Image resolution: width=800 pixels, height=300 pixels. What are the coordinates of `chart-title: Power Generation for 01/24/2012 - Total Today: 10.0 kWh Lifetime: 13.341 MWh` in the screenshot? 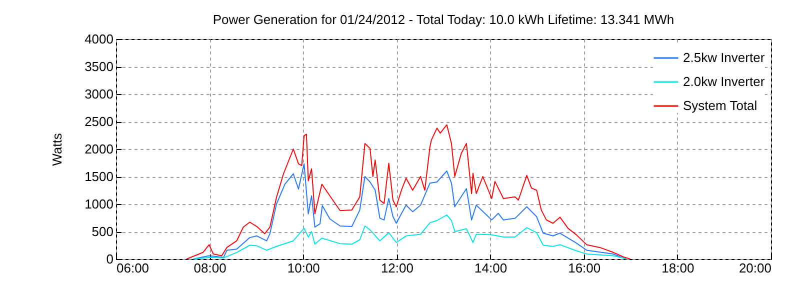 It's located at (443, 19).